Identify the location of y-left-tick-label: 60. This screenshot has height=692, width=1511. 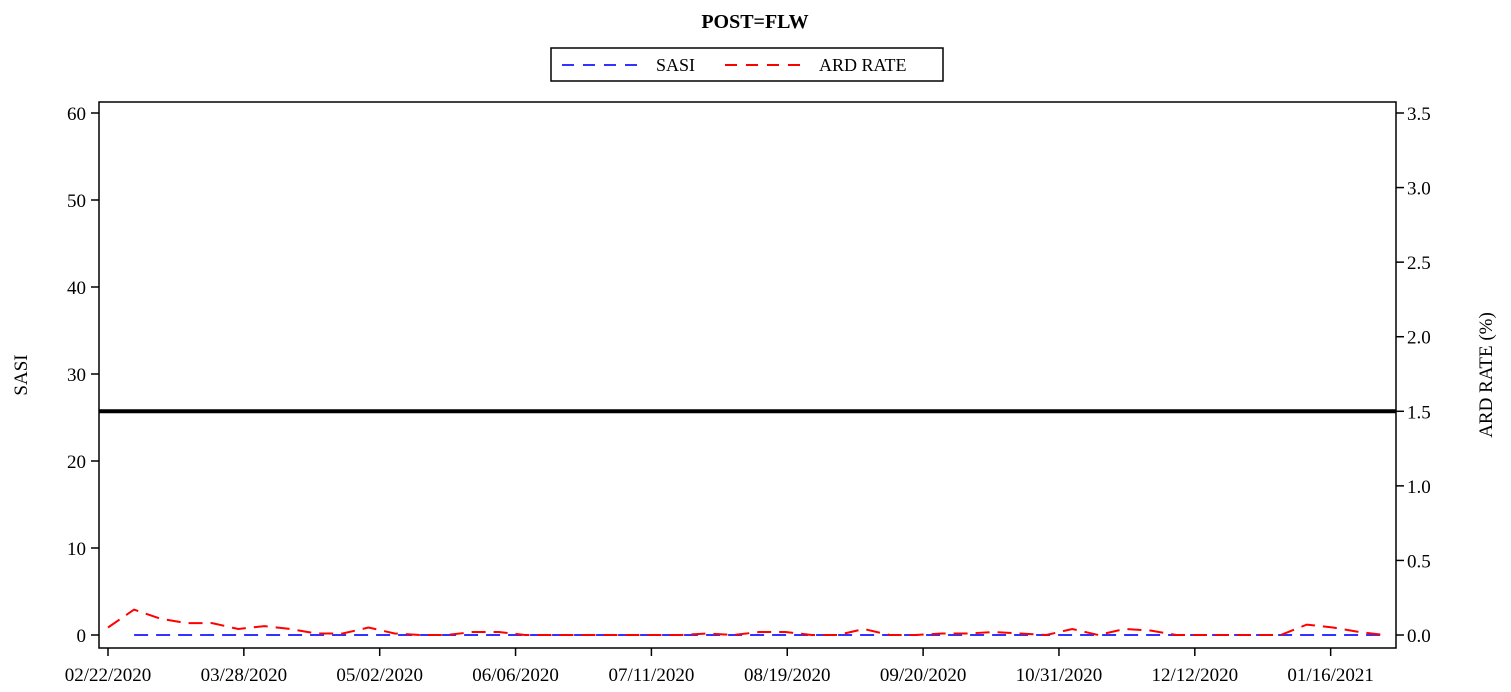
(76, 114).